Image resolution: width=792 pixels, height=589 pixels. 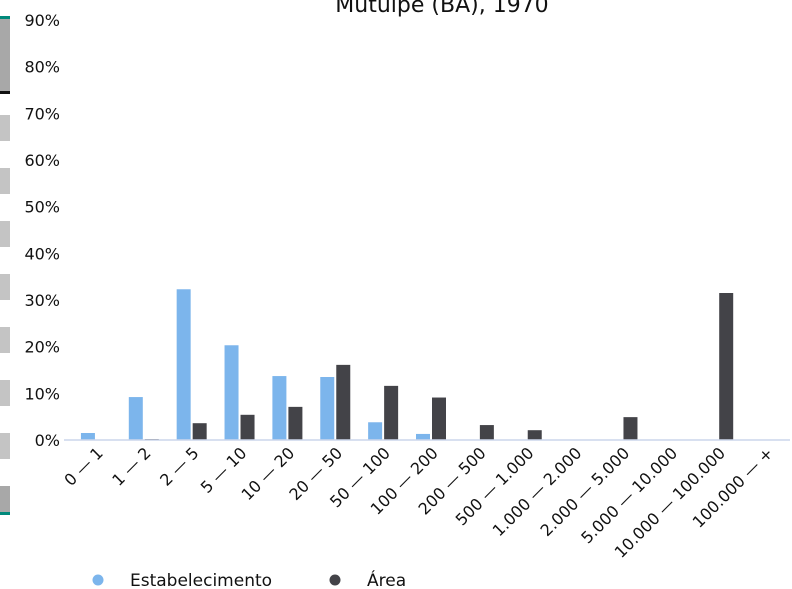 I want to click on x-tick-label: 0 — 1, so click(x=83, y=466).